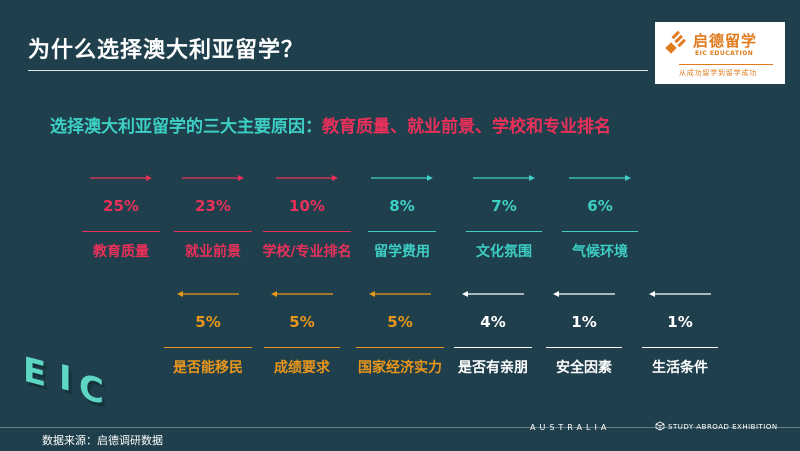 The height and width of the screenshot is (451, 800). I want to click on australia-text: AUSTRALIA, so click(570, 427).